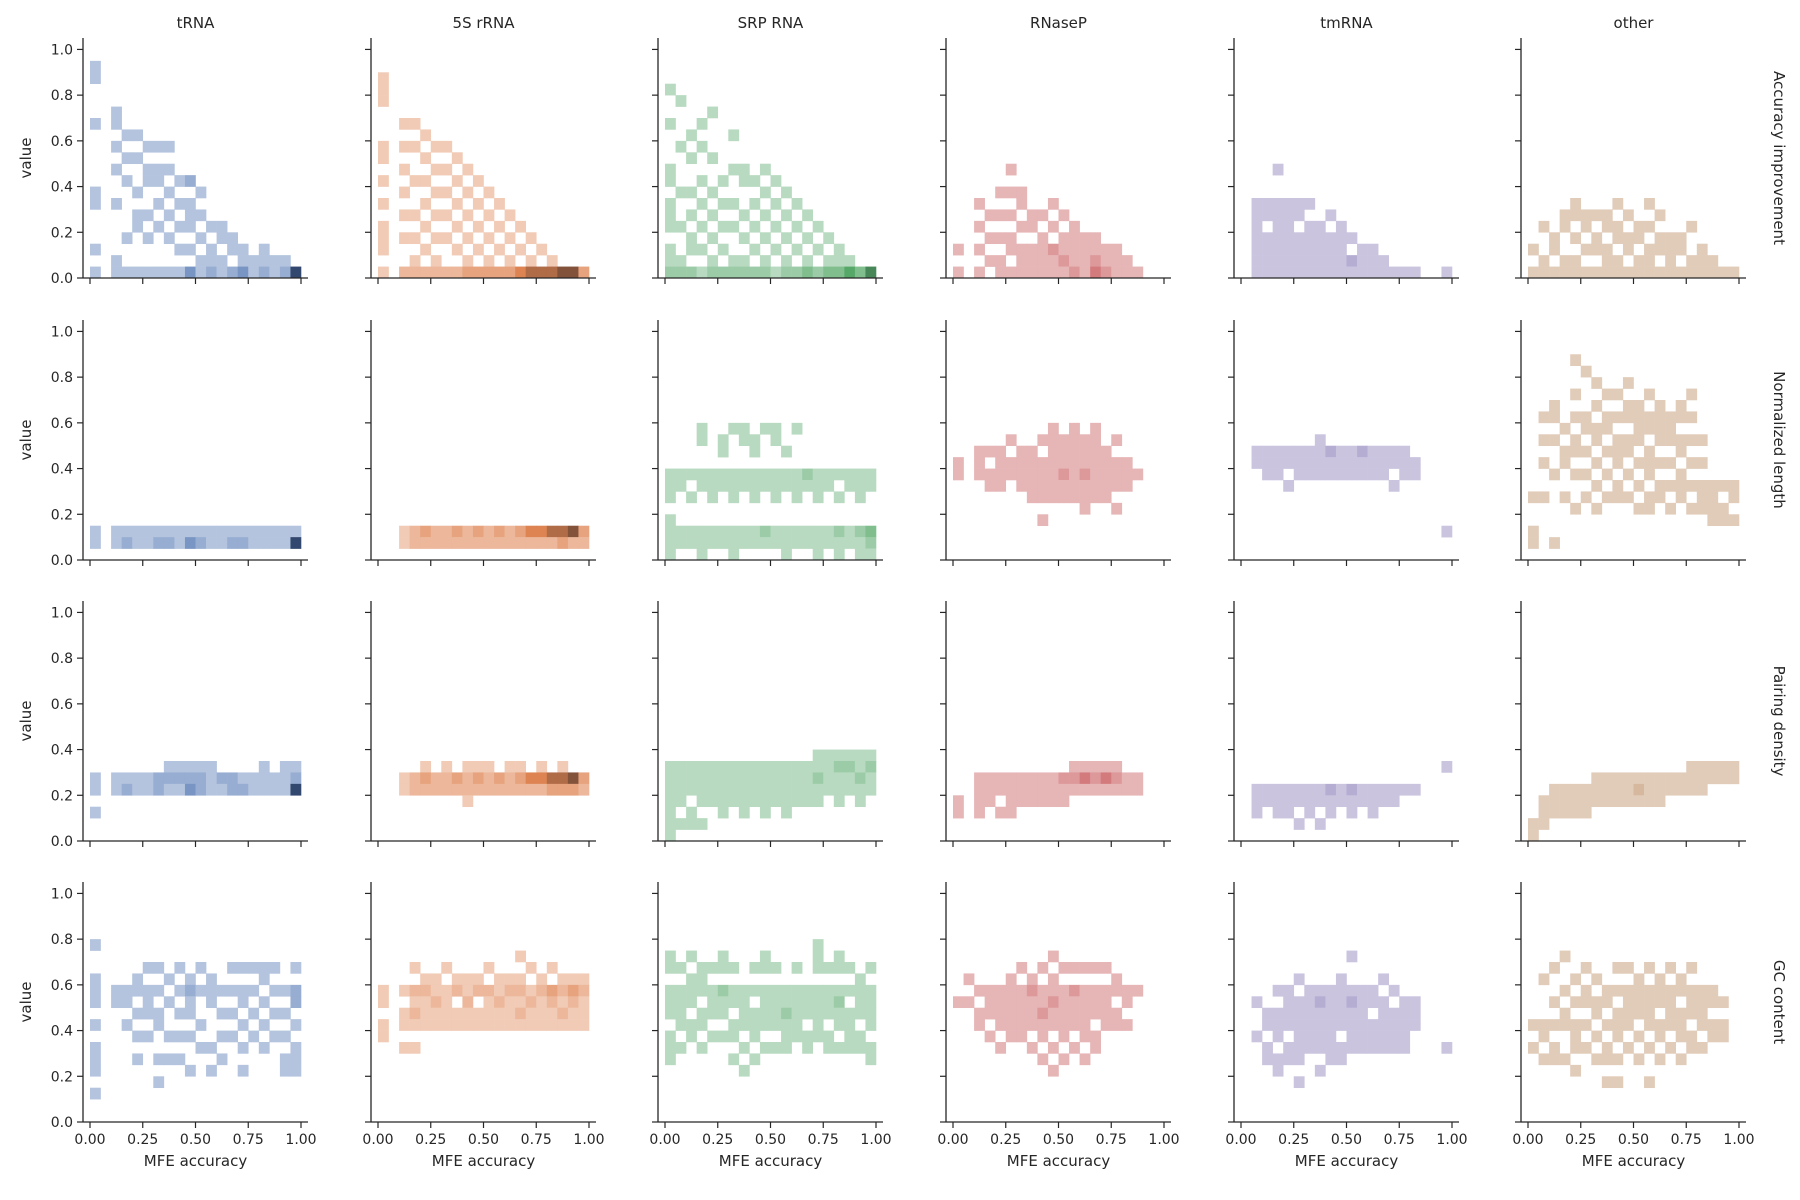  What do you see at coordinates (1058, 1140) in the screenshot?
I see `x-tick-label: 0.50` at bounding box center [1058, 1140].